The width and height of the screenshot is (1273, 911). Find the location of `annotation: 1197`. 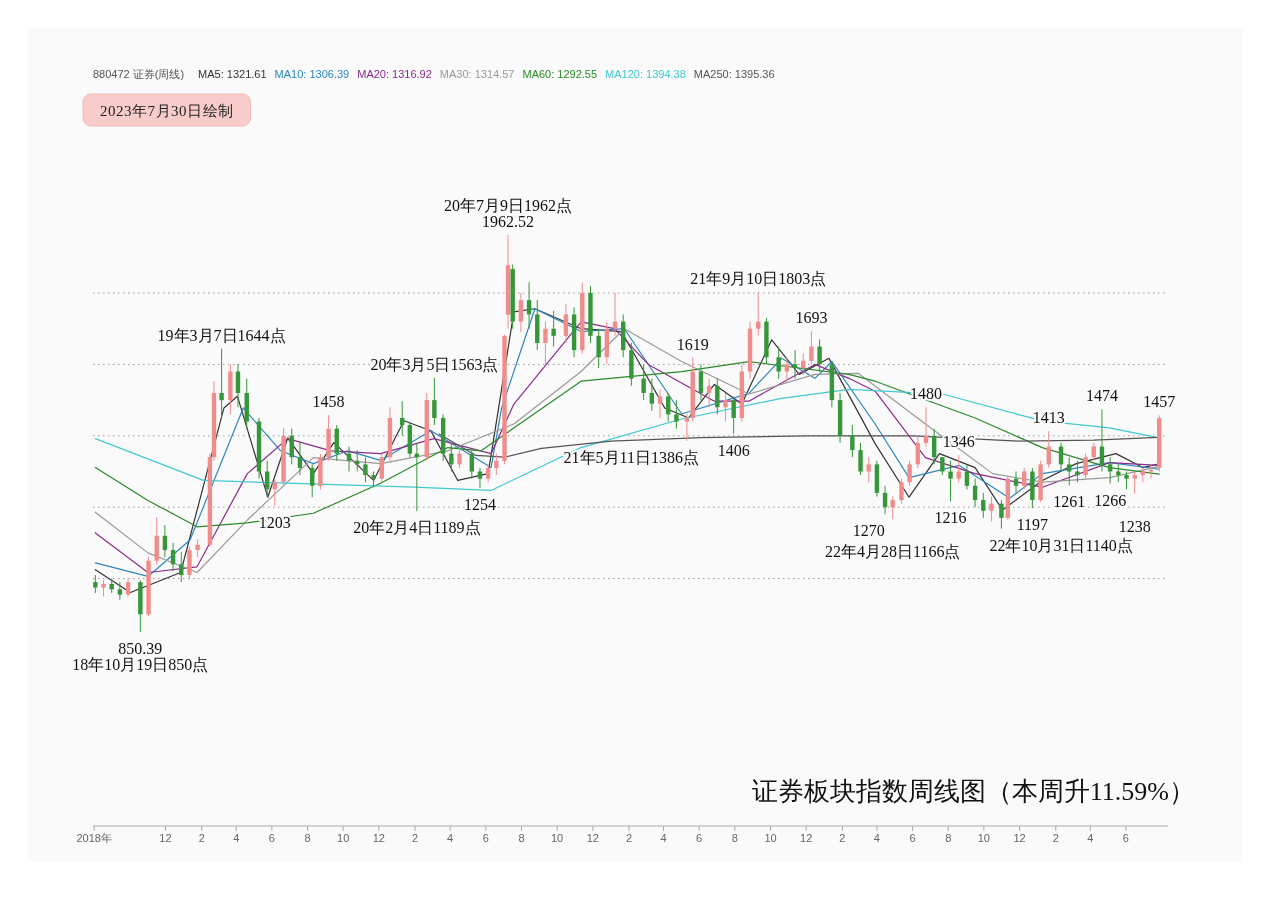

annotation: 1197 is located at coordinates (1032, 525).